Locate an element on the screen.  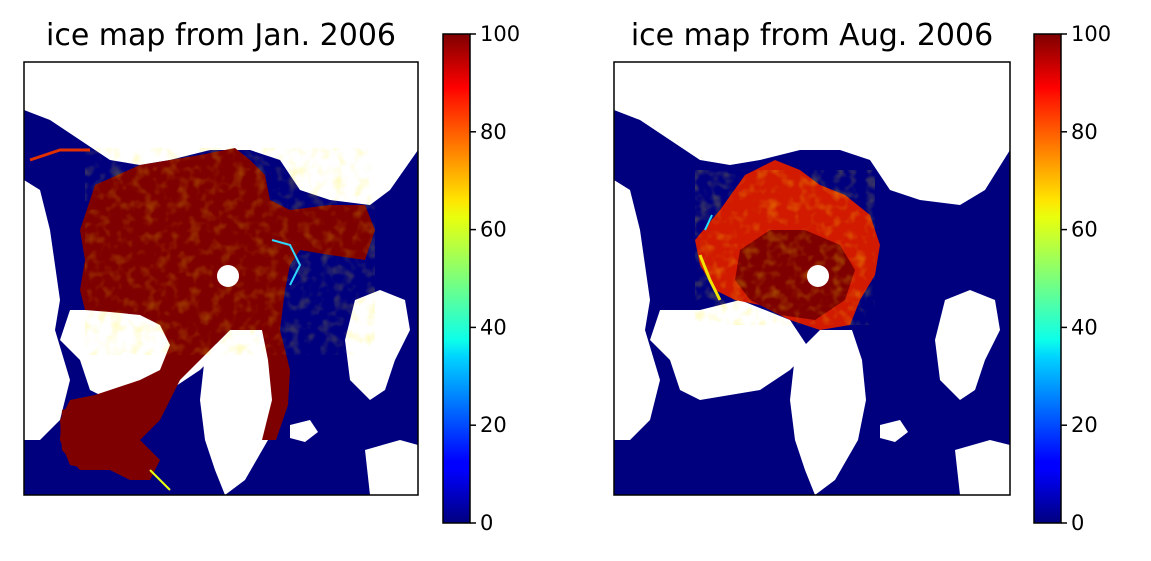
chart-title-january: ice map from Jan. 2006 is located at coordinates (221, 35).